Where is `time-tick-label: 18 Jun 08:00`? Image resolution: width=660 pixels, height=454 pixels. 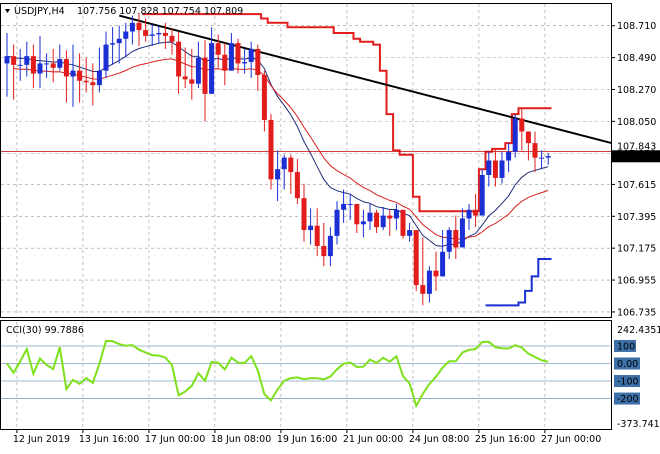
time-tick-label: 18 Jun 08:00 is located at coordinates (241, 439).